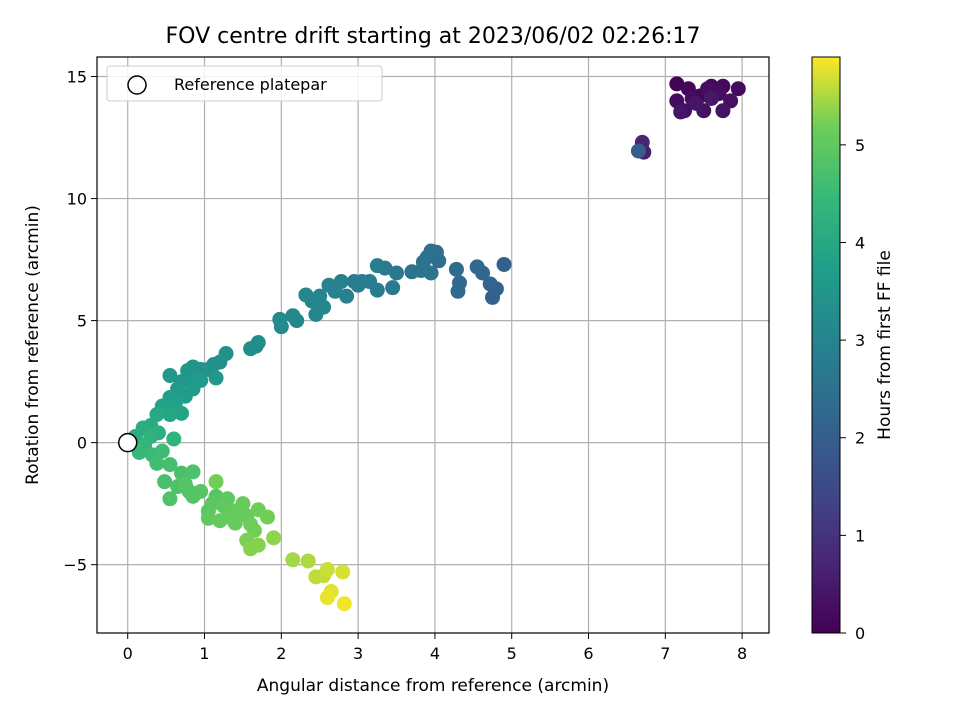  What do you see at coordinates (885, 345) in the screenshot?
I see `colorbar-label: Hours from first FF file` at bounding box center [885, 345].